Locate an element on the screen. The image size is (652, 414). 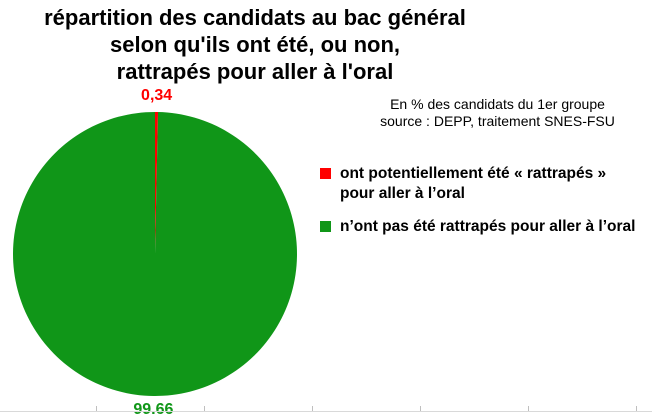
legend-swatch-red is located at coordinates (325, 173).